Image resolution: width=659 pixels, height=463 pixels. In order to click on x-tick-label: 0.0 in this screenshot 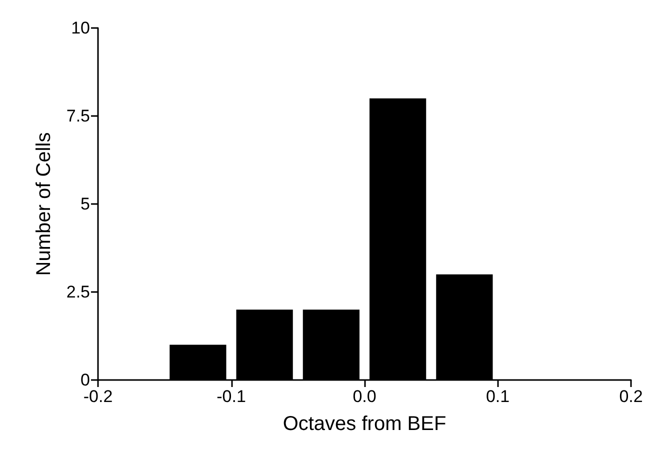, I will do `click(364, 396)`.